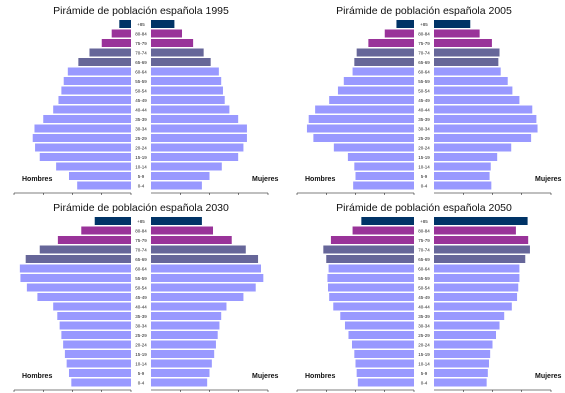 The width and height of the screenshot is (565, 393). Describe the element at coordinates (320, 376) in the screenshot. I see `left-series-label: Hombres` at that location.